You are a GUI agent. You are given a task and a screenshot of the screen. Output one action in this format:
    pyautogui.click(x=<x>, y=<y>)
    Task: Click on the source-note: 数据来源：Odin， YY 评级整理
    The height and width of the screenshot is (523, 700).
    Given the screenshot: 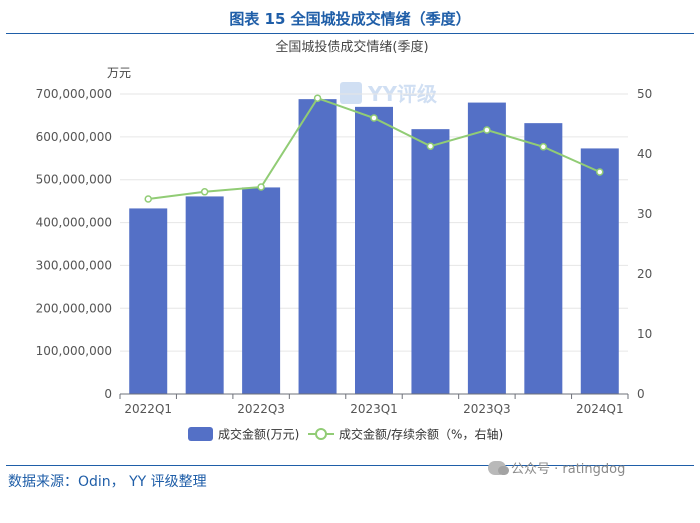 What is the action you would take?
    pyautogui.click(x=107, y=482)
    